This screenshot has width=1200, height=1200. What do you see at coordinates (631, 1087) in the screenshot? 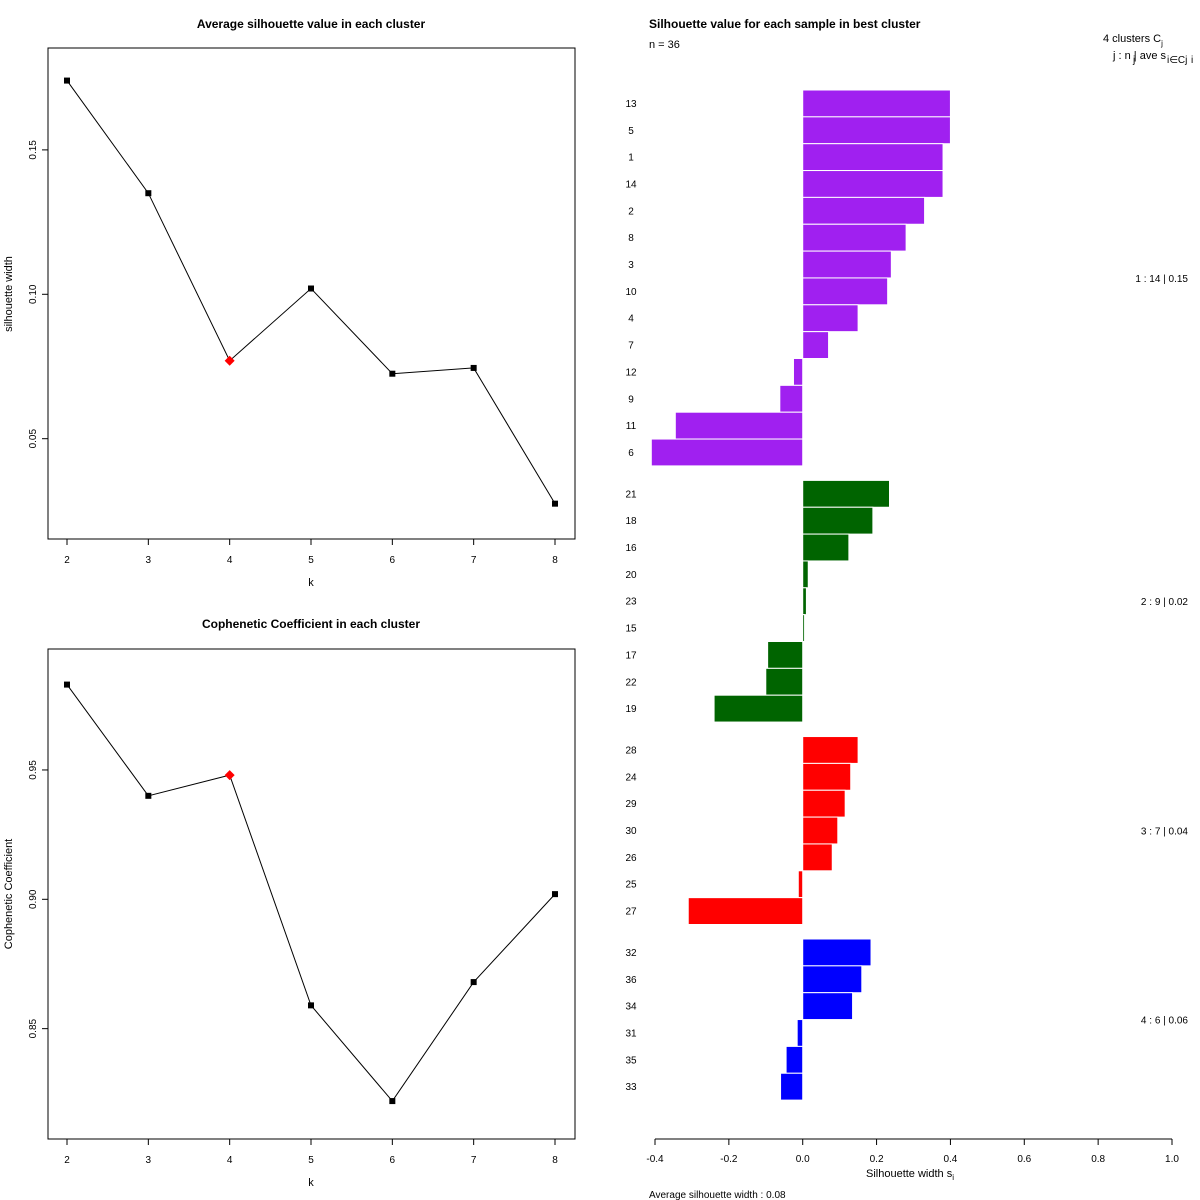
I see `sample-label: 33` at bounding box center [631, 1087].